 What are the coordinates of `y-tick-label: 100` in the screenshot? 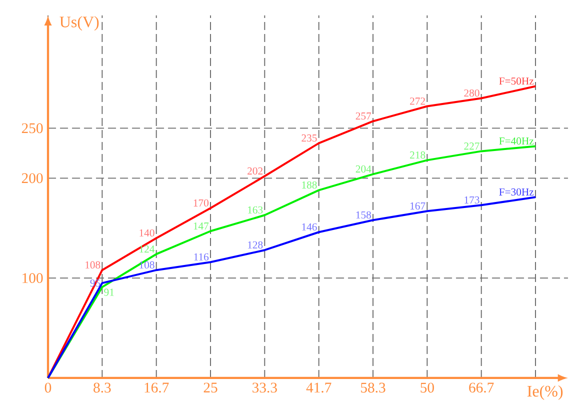 It's located at (32, 278).